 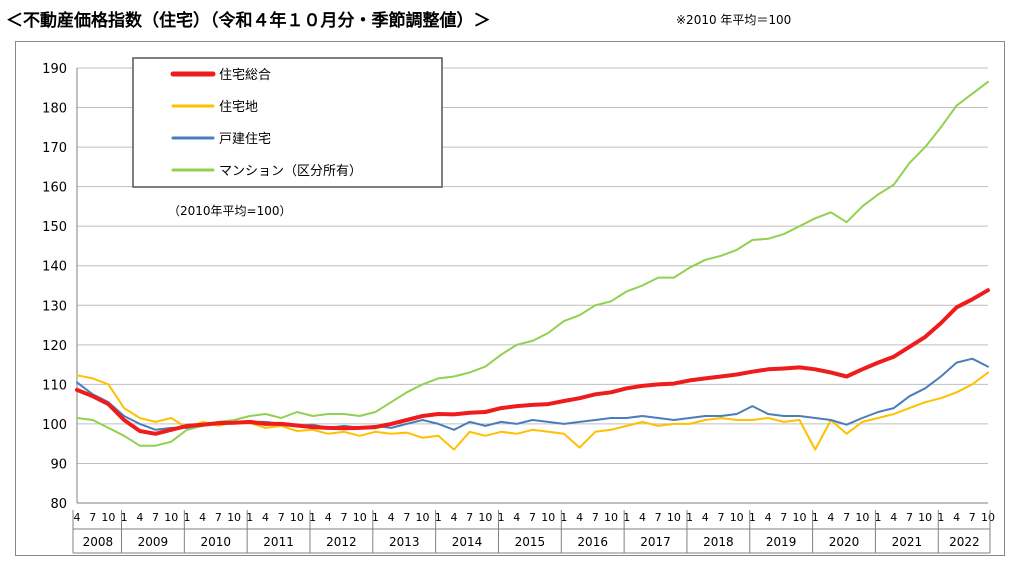 I want to click on year-label: 2018, so click(x=718, y=542).